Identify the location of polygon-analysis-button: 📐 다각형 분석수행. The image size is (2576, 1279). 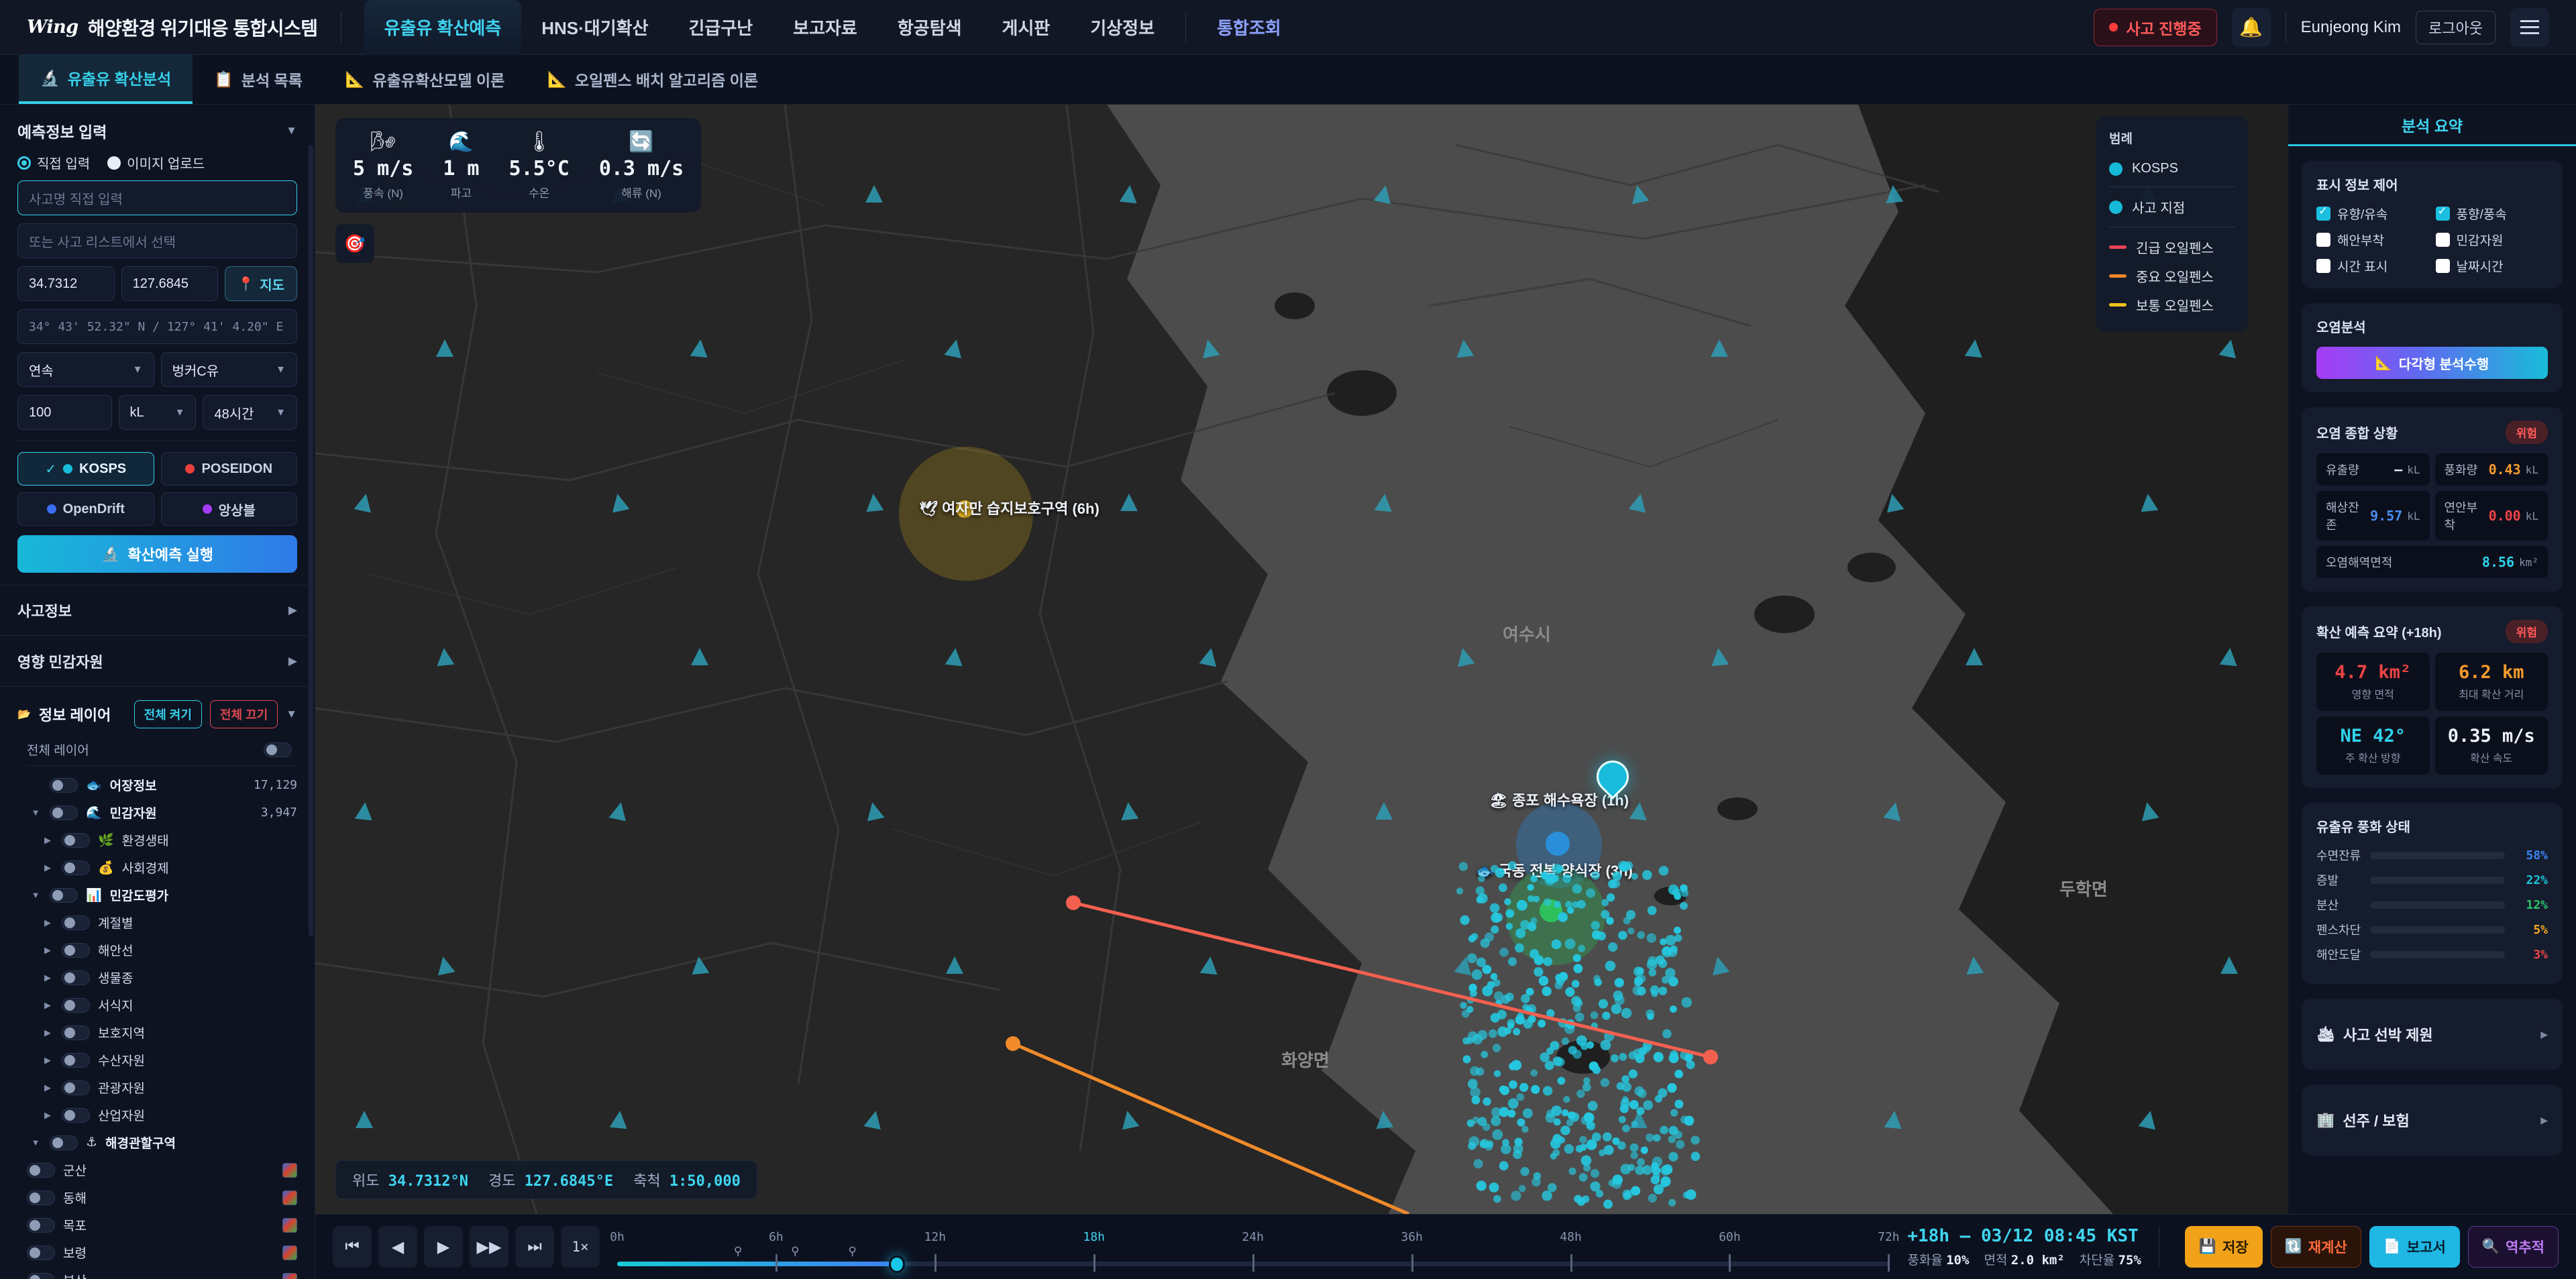
(2432, 363).